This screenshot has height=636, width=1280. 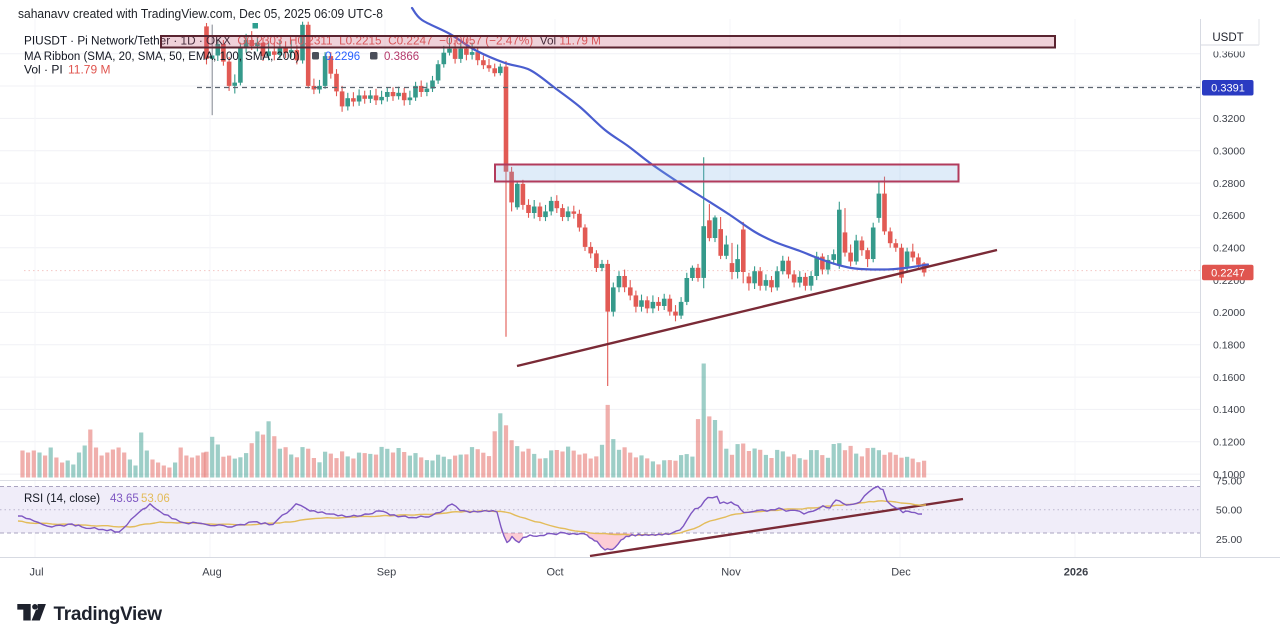 I want to click on svg-text: Jul, so click(x=36, y=573).